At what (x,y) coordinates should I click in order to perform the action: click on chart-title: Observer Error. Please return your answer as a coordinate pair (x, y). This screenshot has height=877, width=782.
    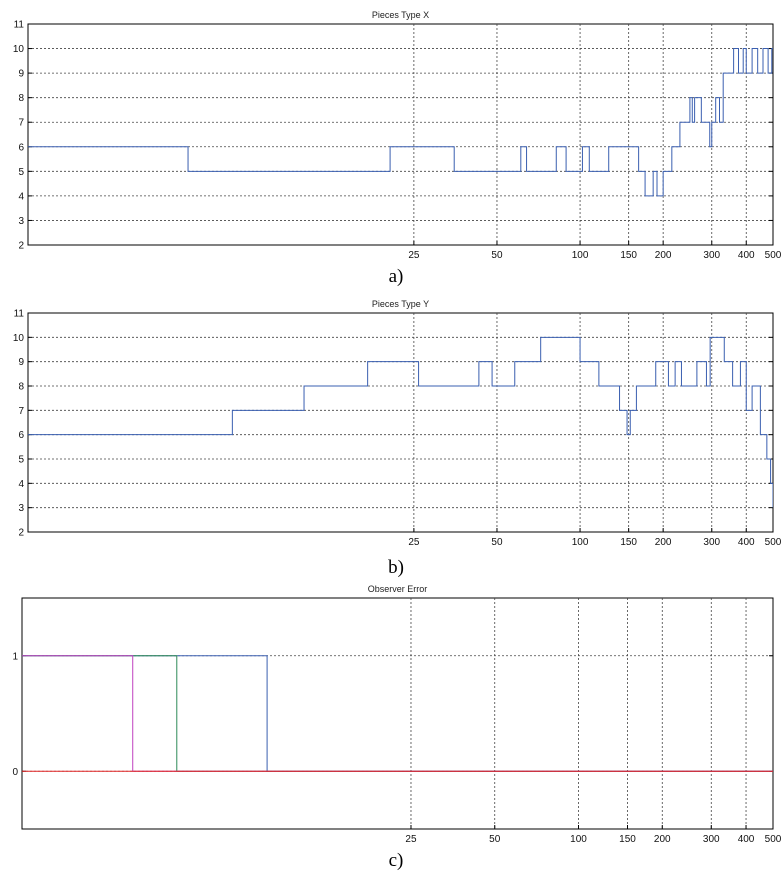
    Looking at the image, I should click on (398, 589).